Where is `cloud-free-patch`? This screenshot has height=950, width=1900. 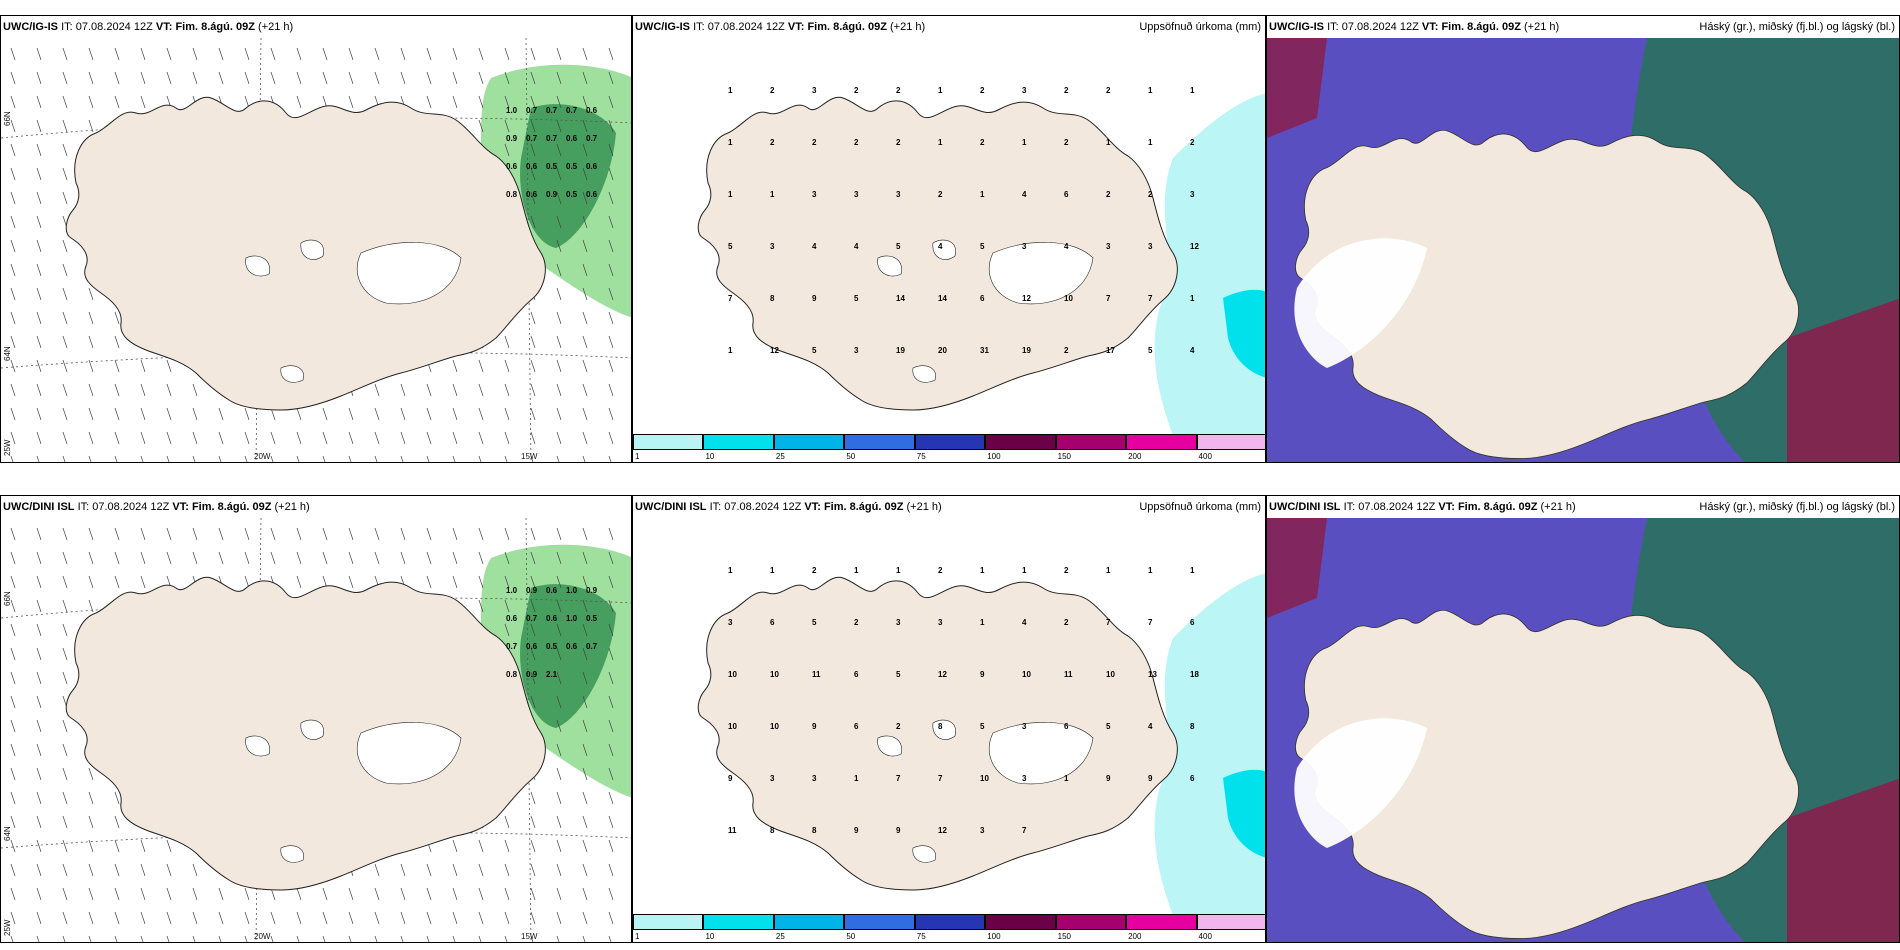
cloud-free-patch is located at coordinates (1360, 783).